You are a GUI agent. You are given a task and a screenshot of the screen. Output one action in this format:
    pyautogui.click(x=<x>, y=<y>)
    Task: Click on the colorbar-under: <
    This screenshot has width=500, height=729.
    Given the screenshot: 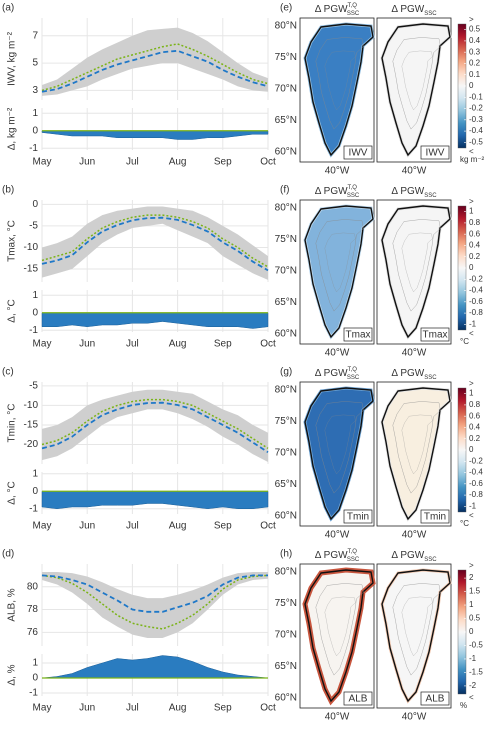 What is the action you would take?
    pyautogui.click(x=471, y=515)
    